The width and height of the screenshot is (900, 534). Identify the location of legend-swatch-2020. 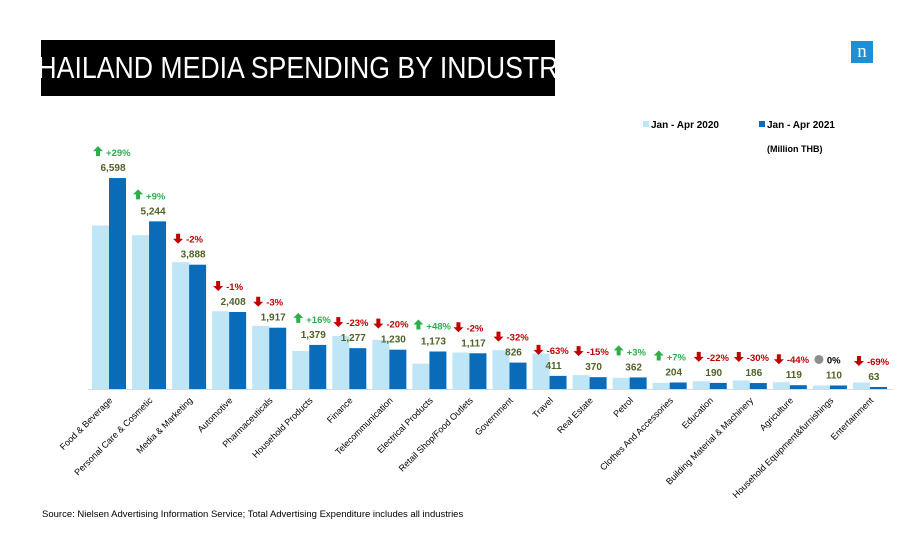
(646, 124).